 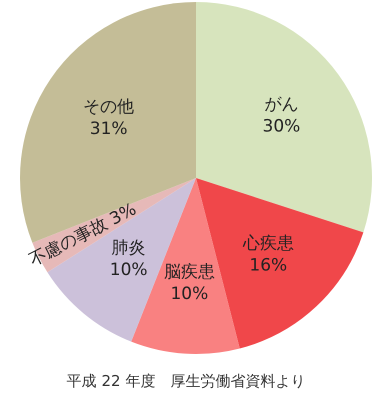 What do you see at coordinates (281, 104) in the screenshot?
I see `slice-label: がん` at bounding box center [281, 104].